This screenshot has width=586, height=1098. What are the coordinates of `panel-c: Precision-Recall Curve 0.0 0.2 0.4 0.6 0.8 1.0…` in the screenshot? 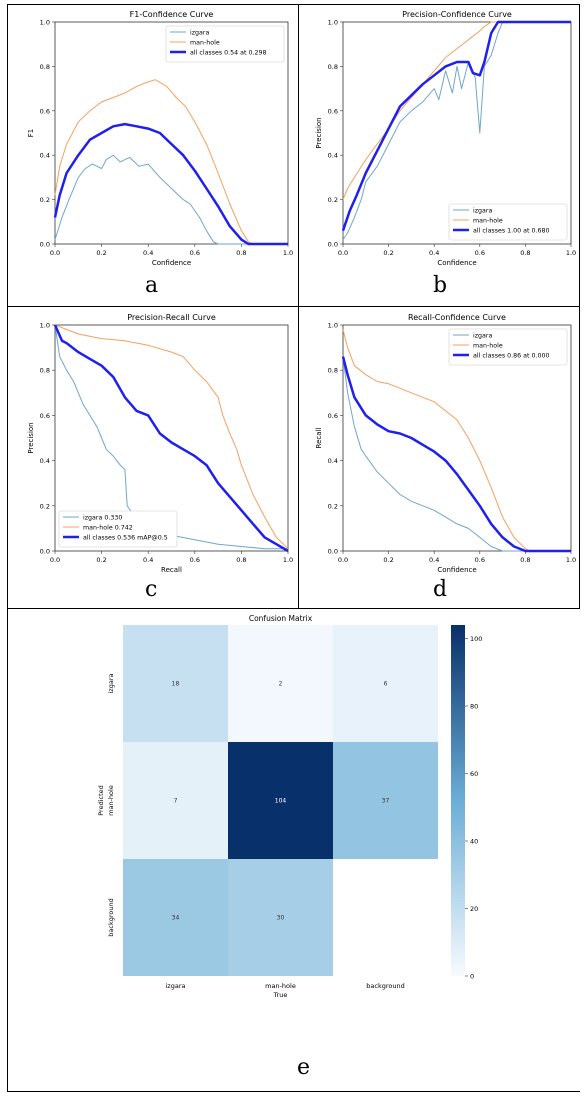 It's located at (153, 457).